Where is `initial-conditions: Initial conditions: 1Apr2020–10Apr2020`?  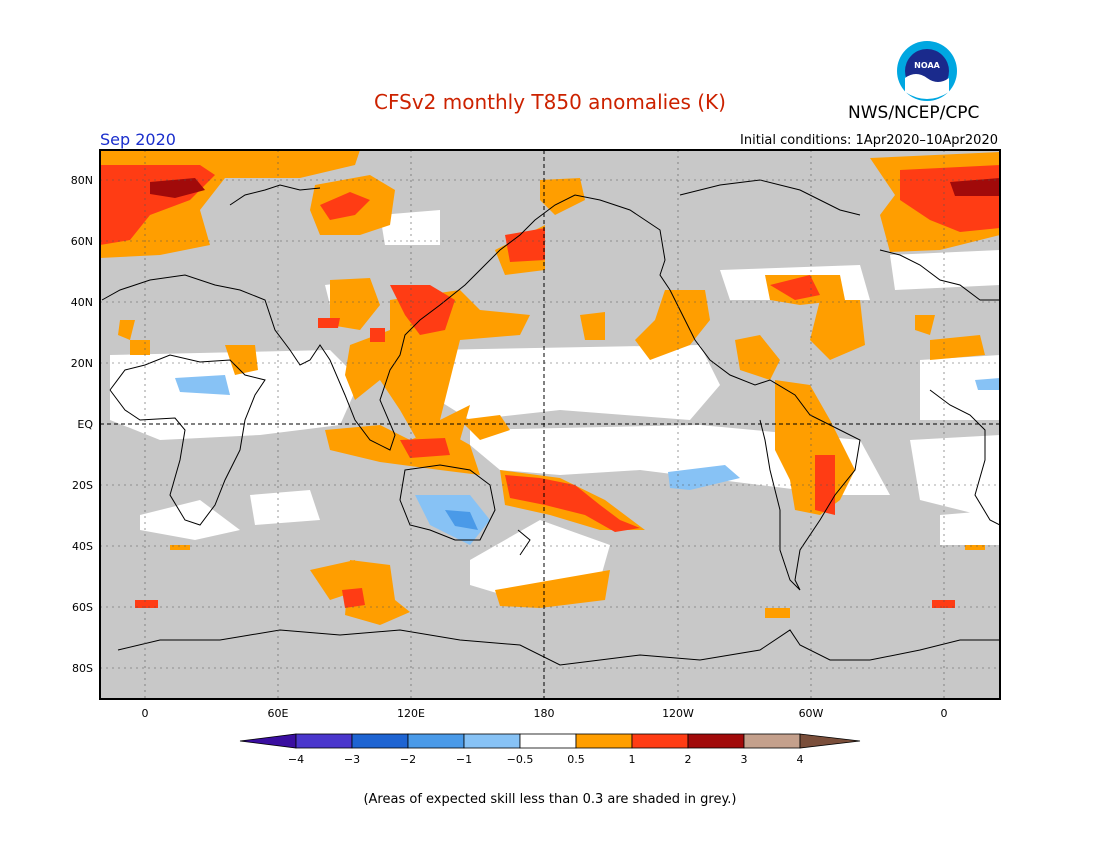 initial-conditions: Initial conditions: 1Apr2020–10Apr2020 is located at coordinates (869, 140).